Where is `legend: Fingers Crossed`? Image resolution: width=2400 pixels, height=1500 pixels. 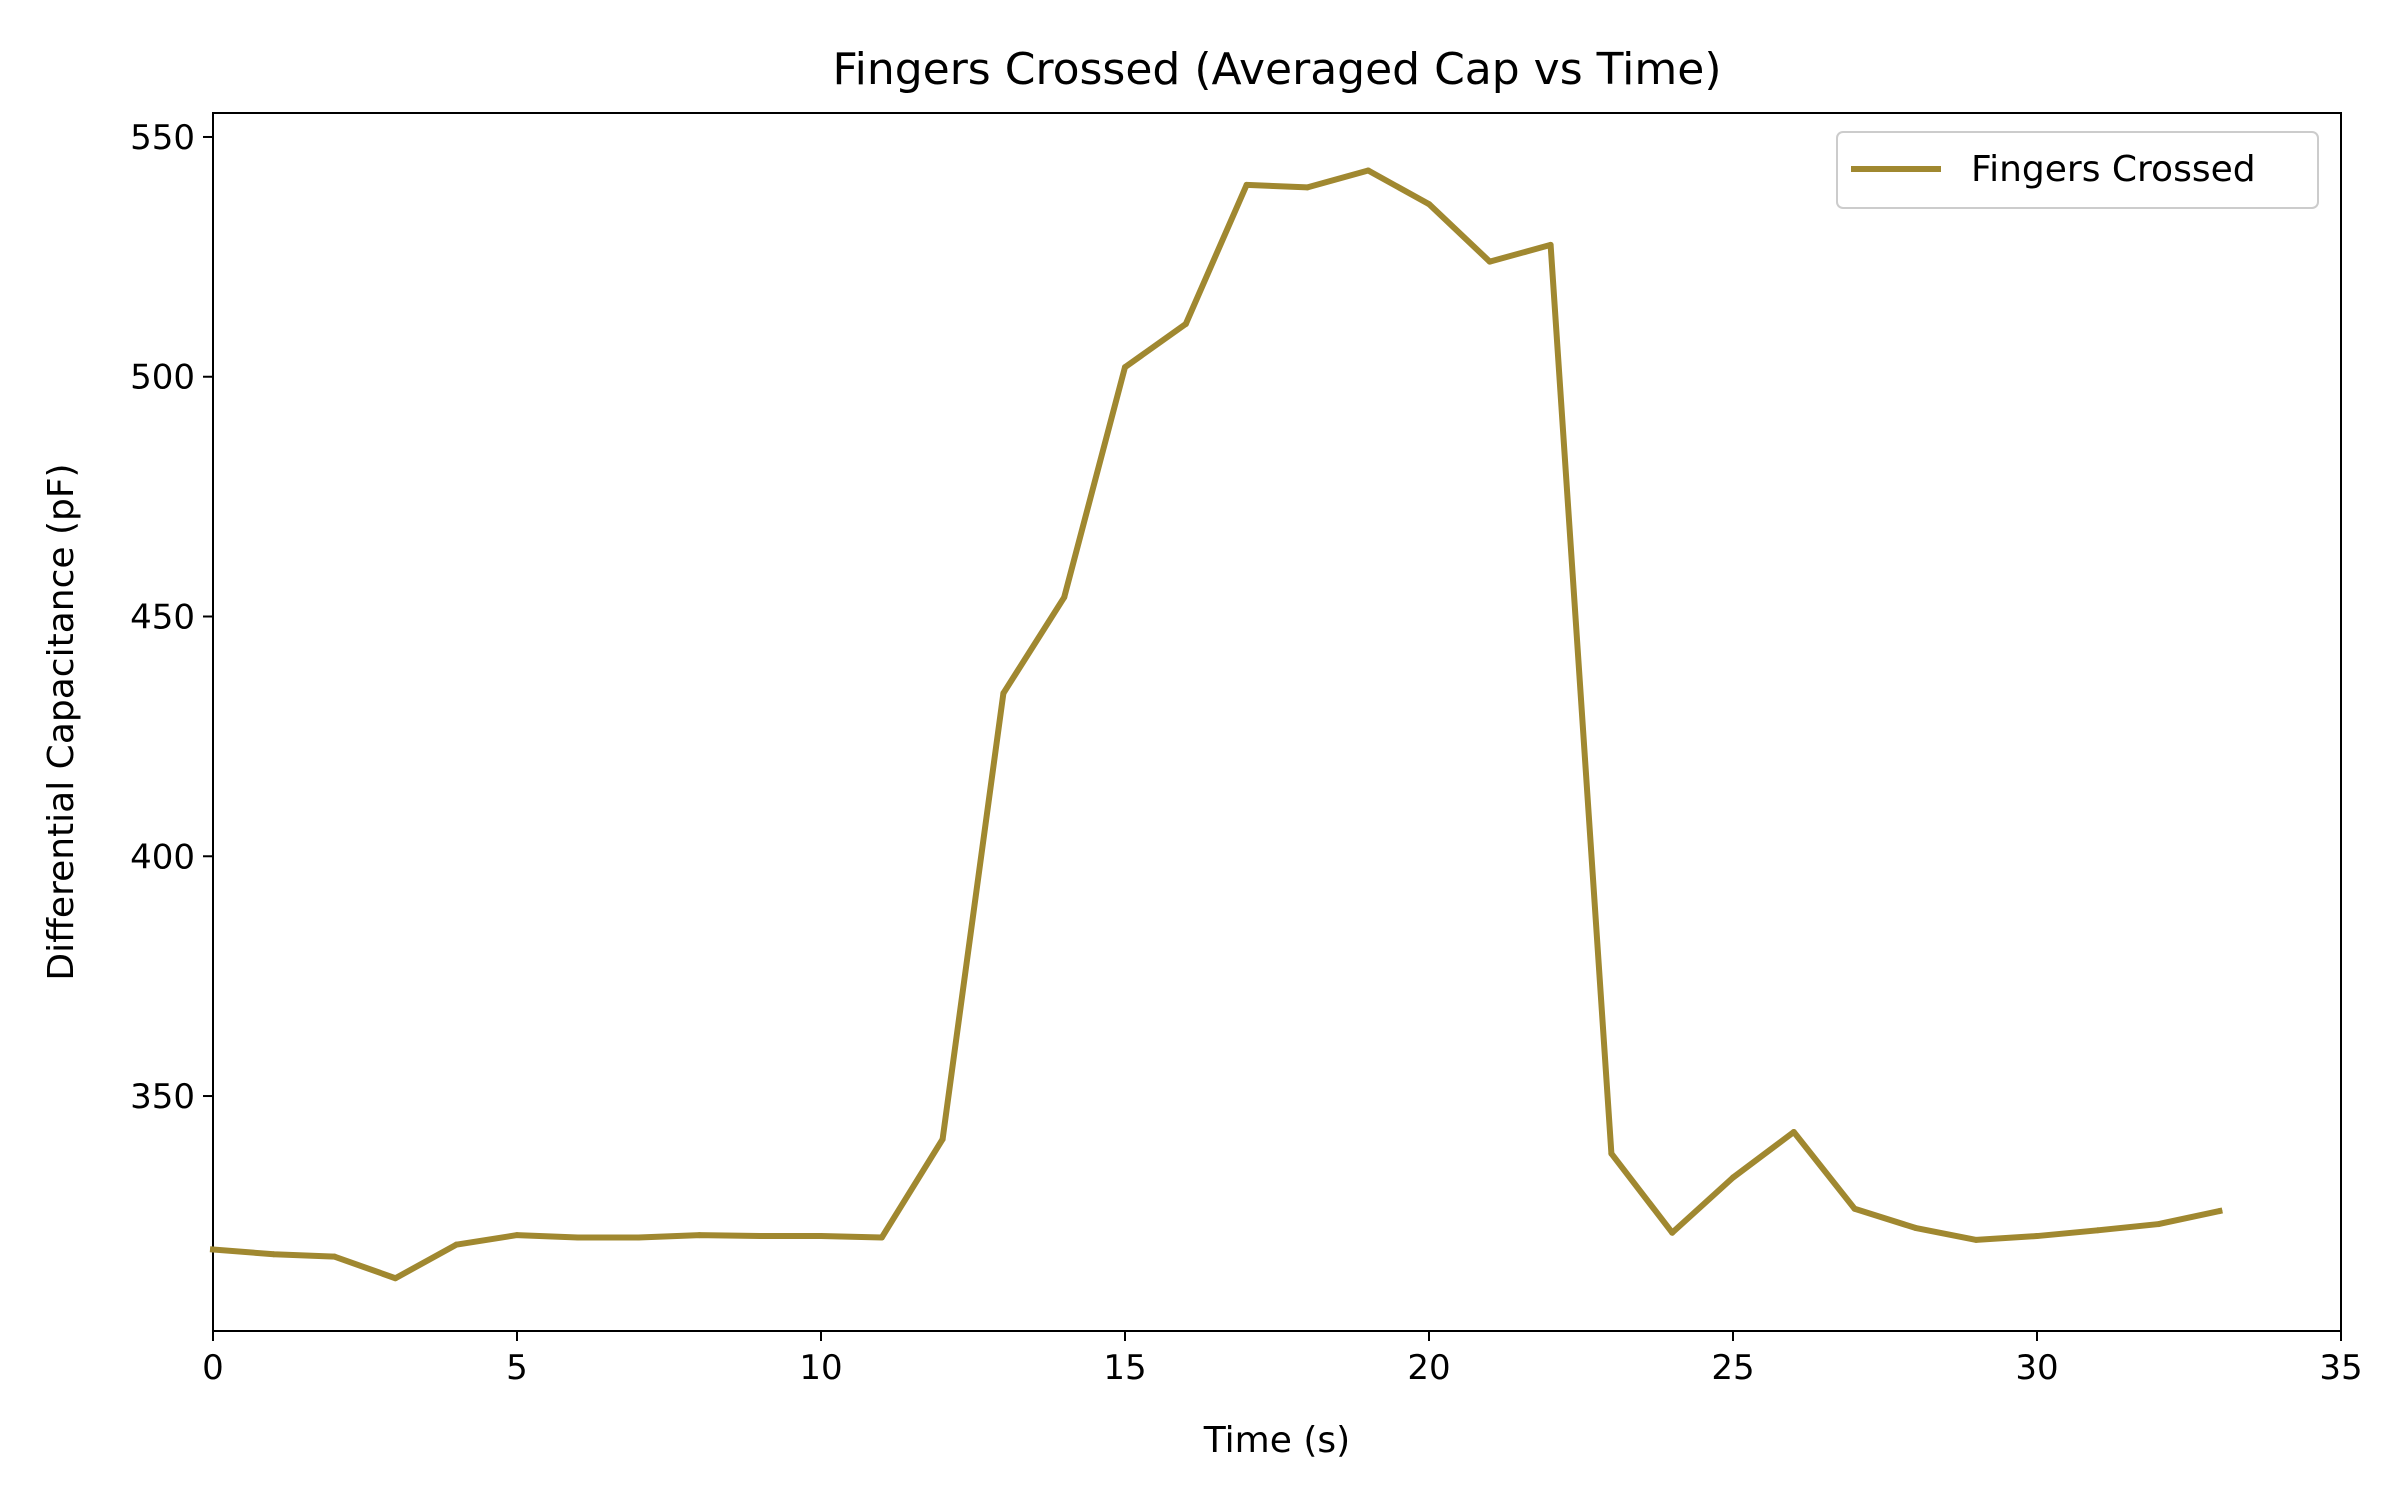 legend: Fingers Crossed is located at coordinates (2077, 170).